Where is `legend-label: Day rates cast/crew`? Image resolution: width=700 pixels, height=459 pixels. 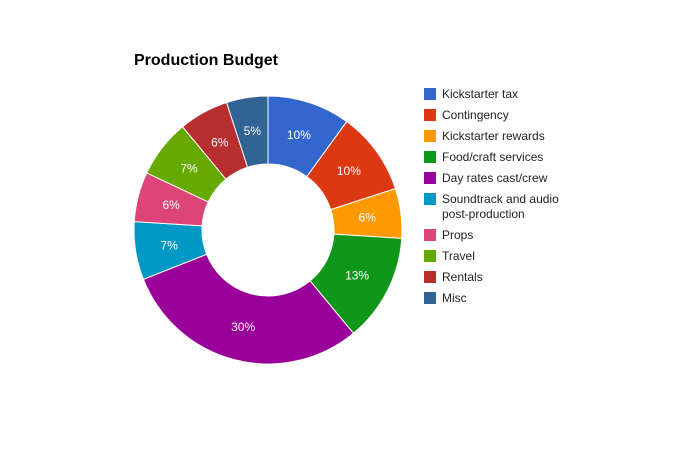
legend-label: Day rates cast/crew is located at coordinates (495, 178).